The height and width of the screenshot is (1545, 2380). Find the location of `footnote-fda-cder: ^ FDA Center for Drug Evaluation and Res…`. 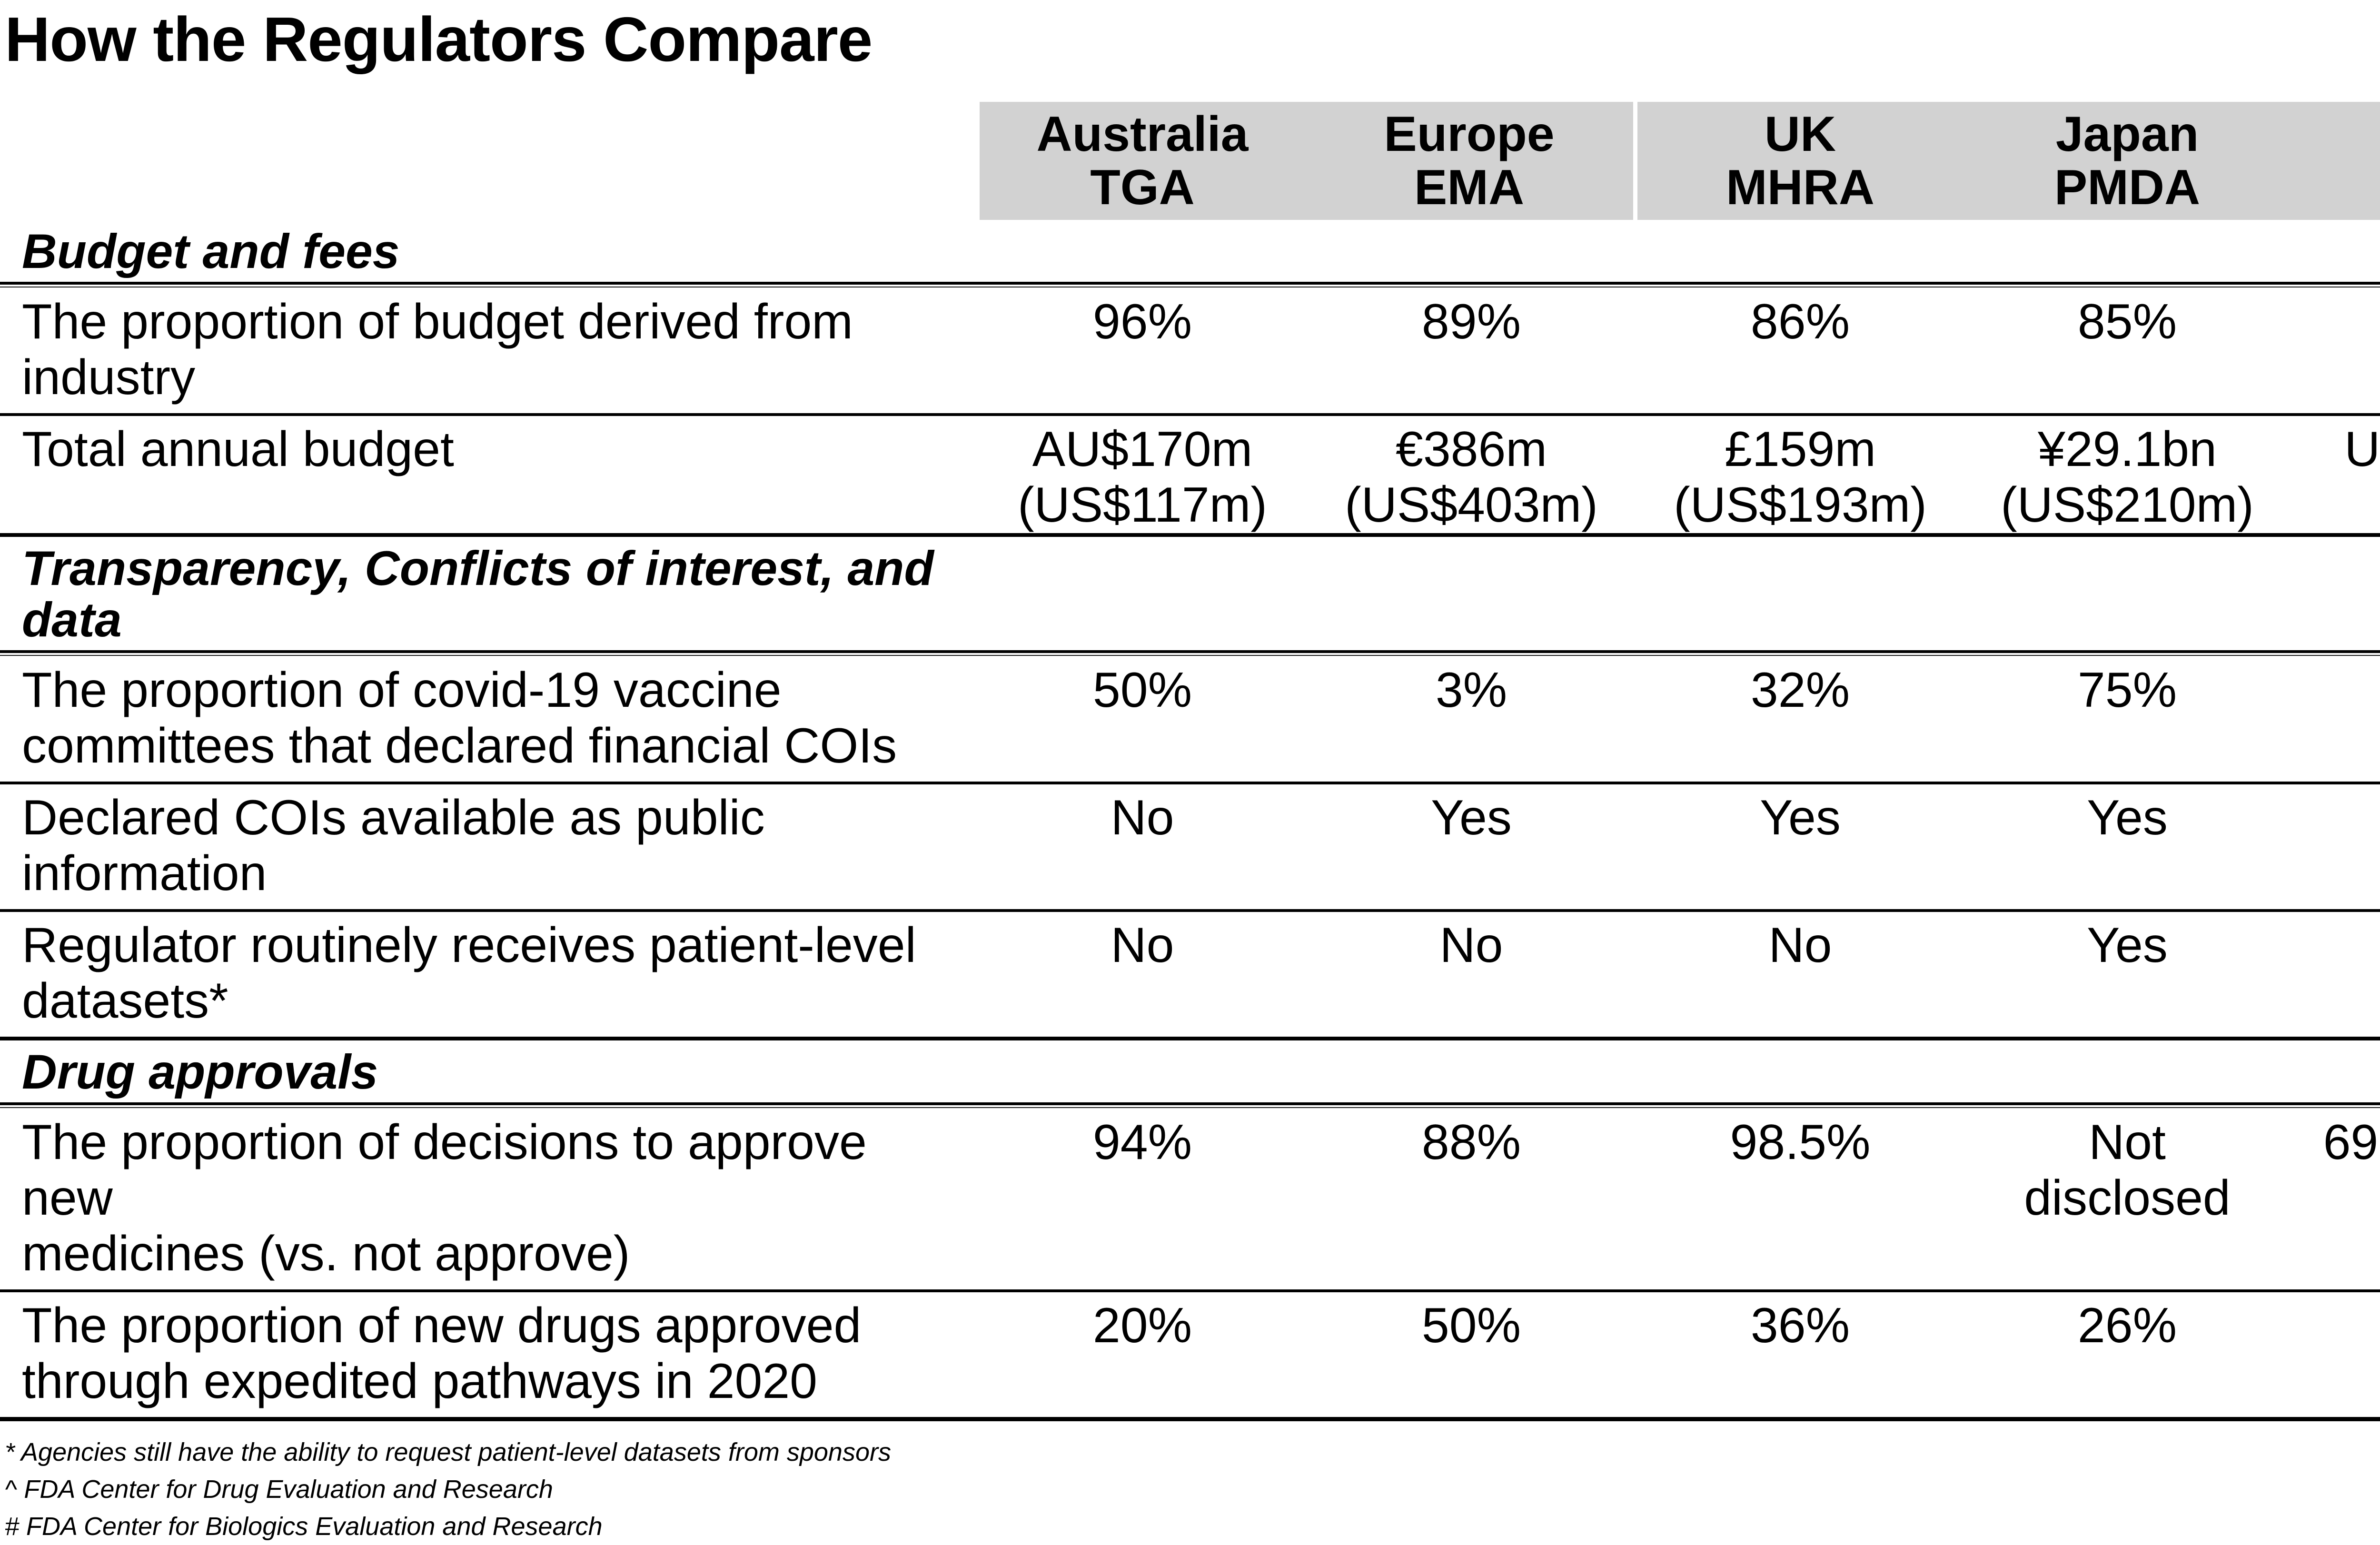

footnote-fda-cder: ^ FDA Center for Drug Evaluation and Res… is located at coordinates (279, 1489).